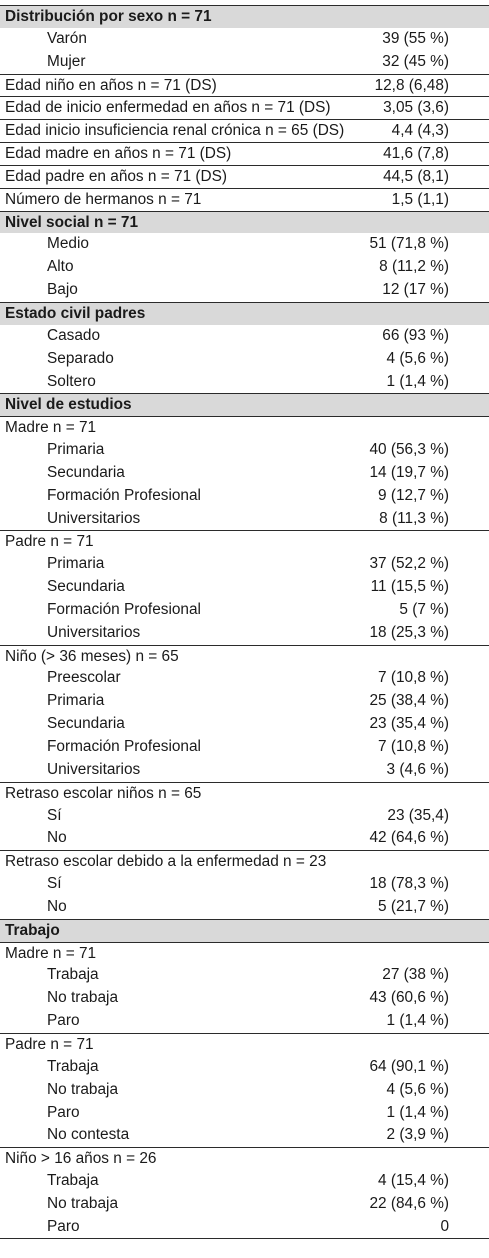 The height and width of the screenshot is (1258, 489). I want to click on table-row: Separado 4 (5,6 %), so click(244, 359).